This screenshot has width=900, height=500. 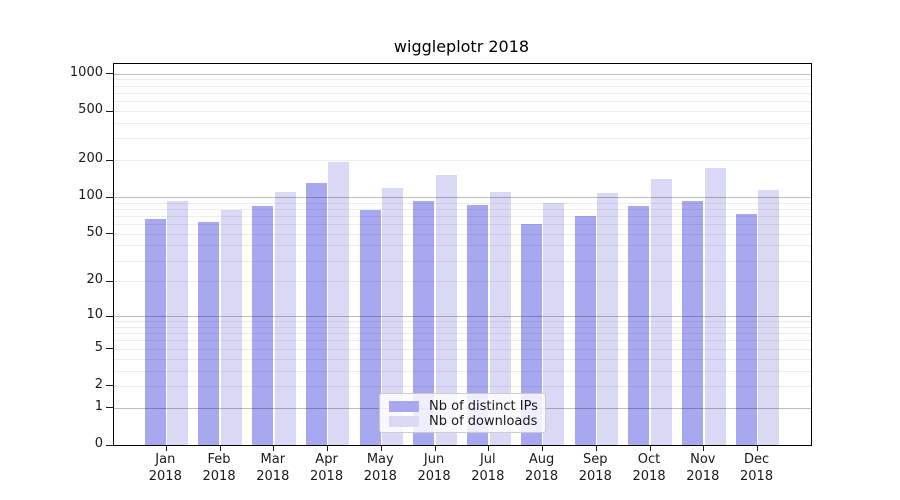 I want to click on x-tick-label: Dec 2018, so click(x=757, y=468).